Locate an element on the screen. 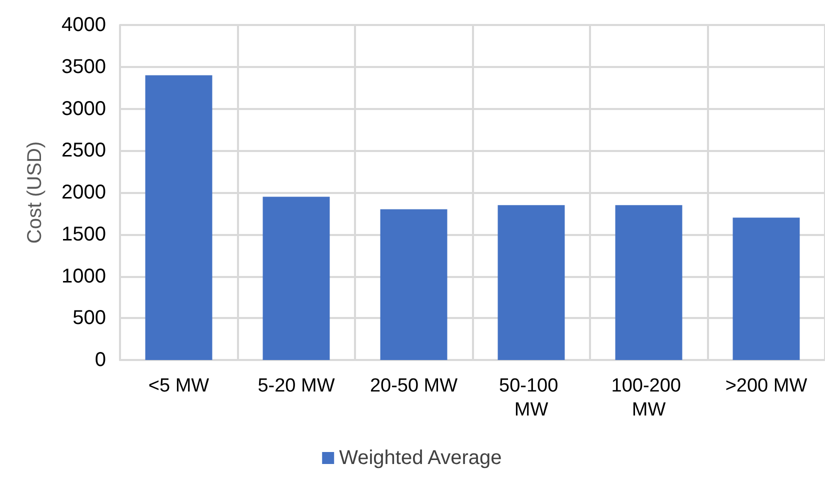 The height and width of the screenshot is (481, 825). x-tick-label: >200 MW is located at coordinates (766, 386).